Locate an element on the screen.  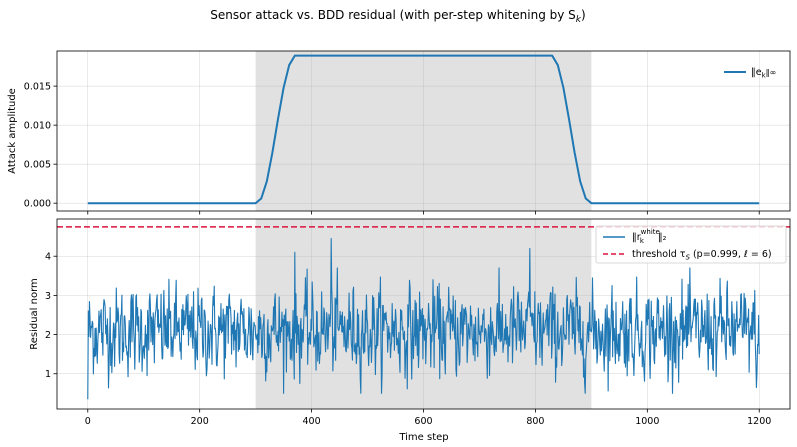
bottom-legend: ‖rwhite k ‖₂ threshold τS (p=0.999, ℓ = 6) is located at coordinates (691, 244).